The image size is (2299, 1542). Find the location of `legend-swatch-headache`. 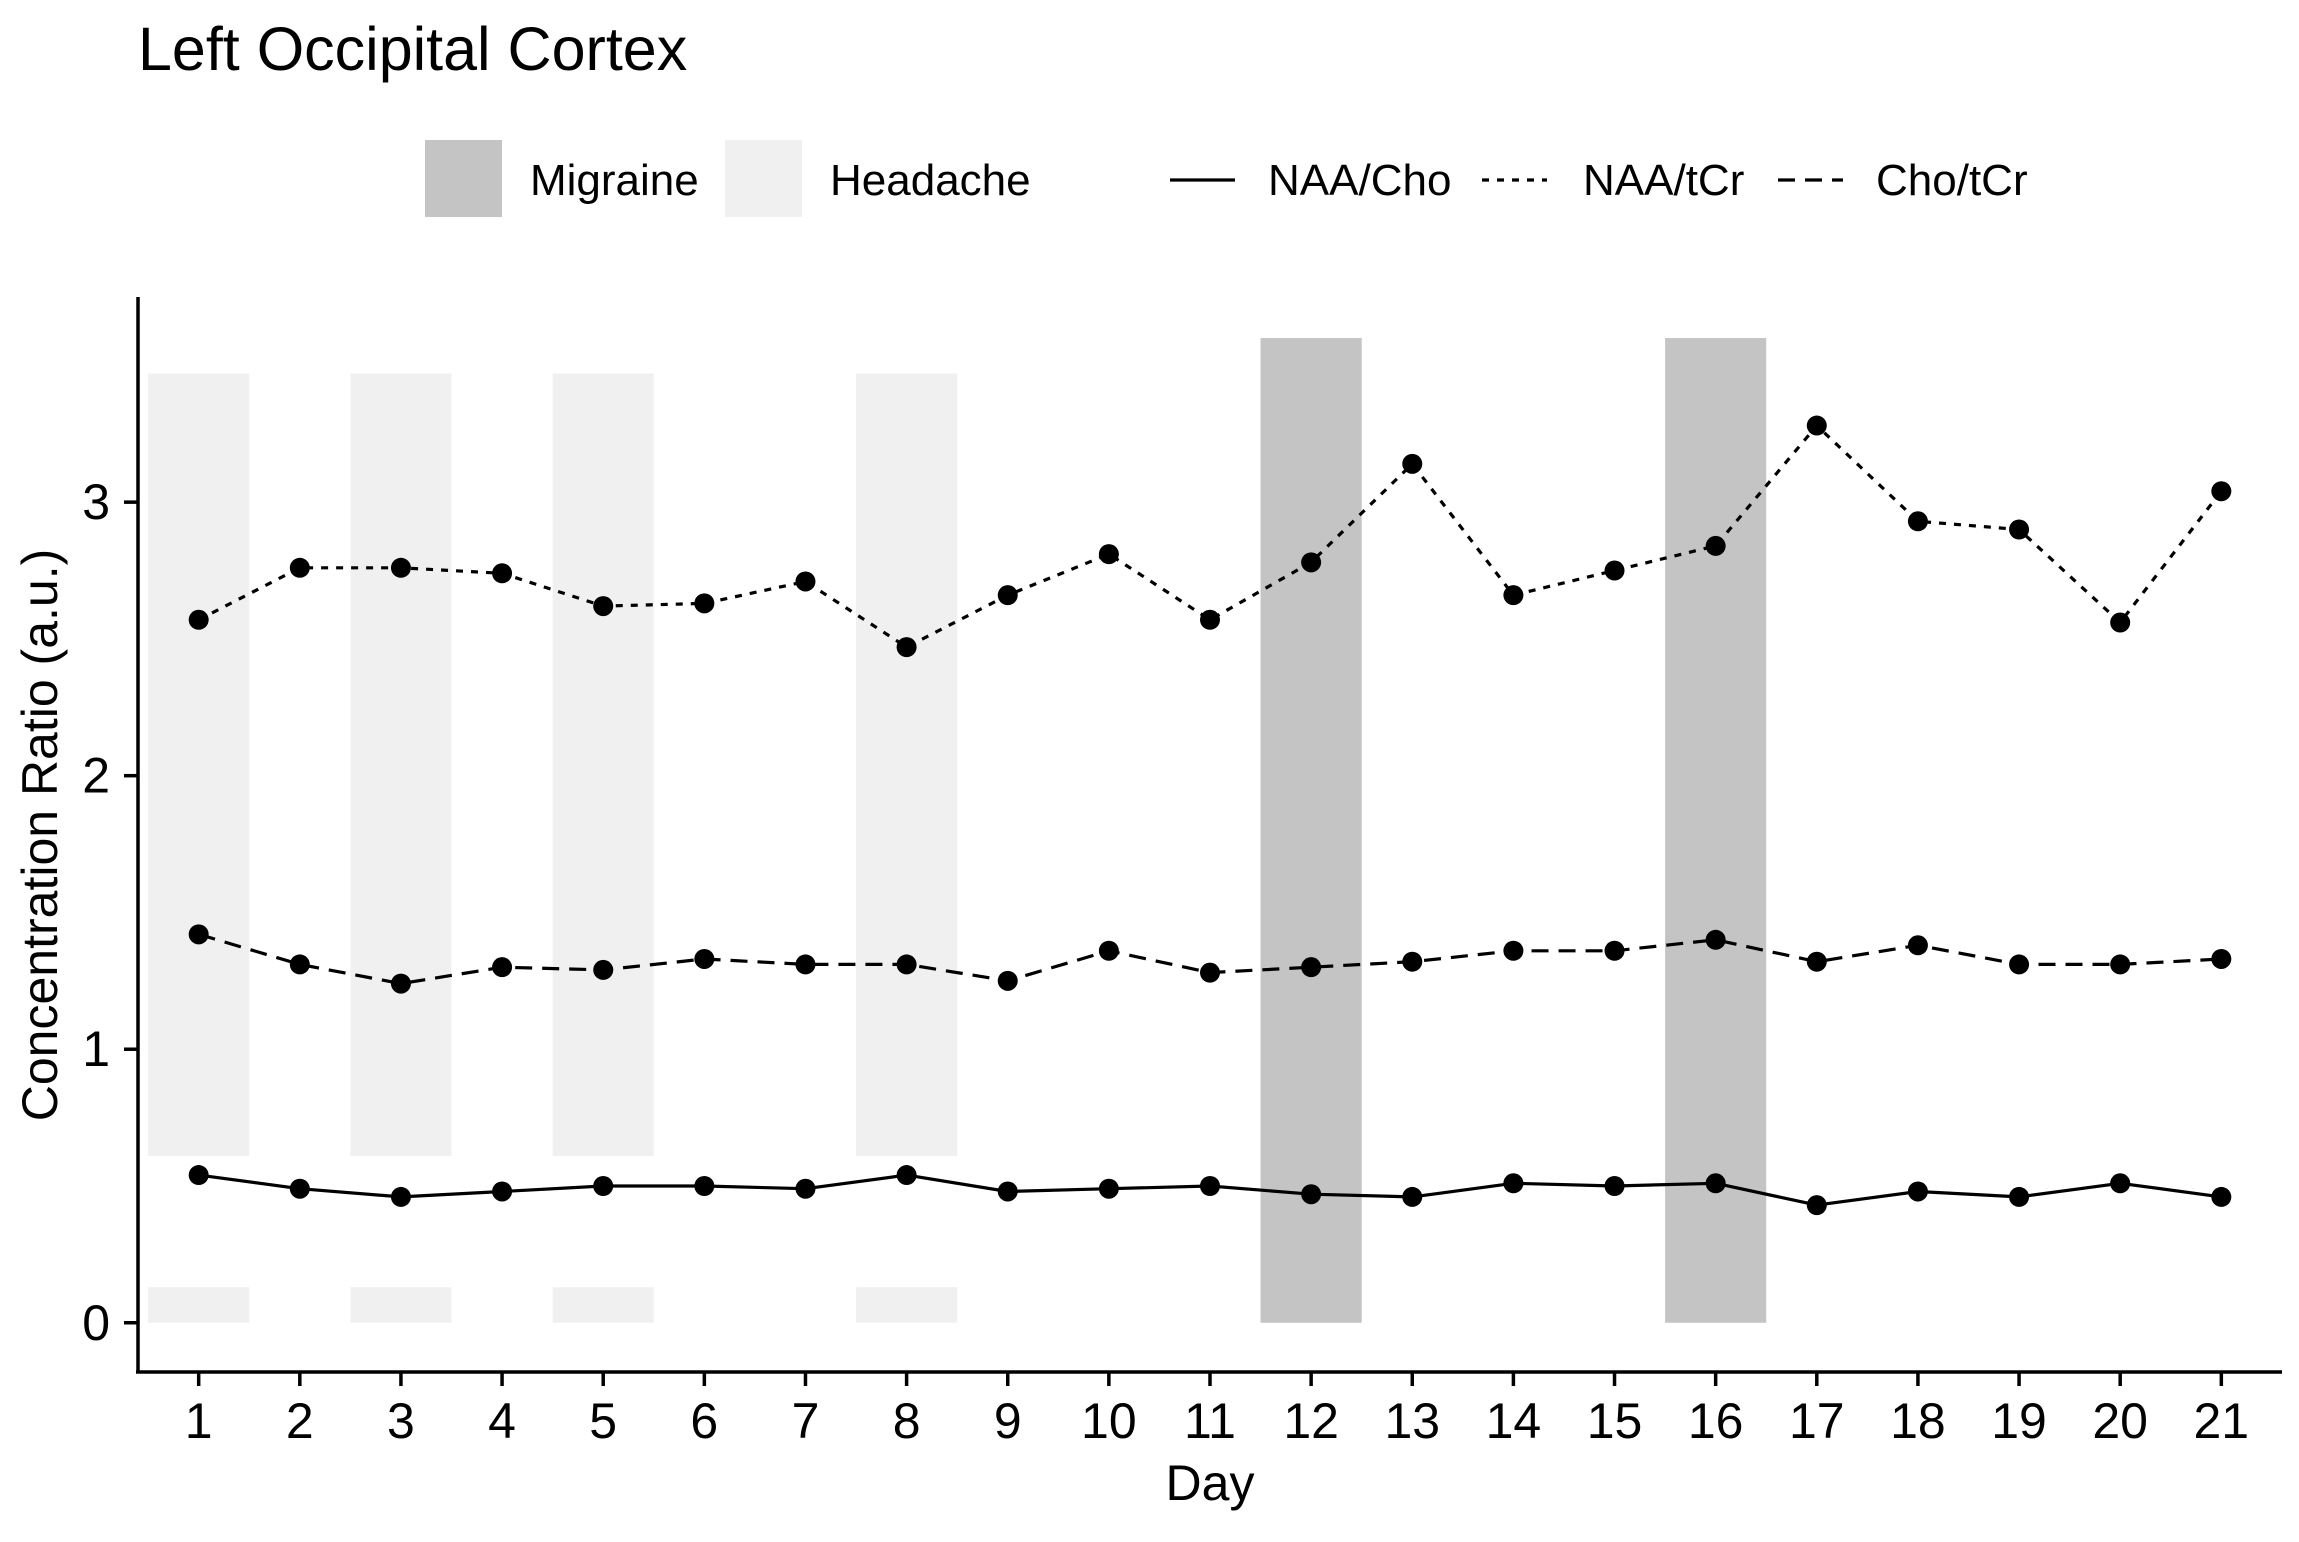

legend-swatch-headache is located at coordinates (763, 178).